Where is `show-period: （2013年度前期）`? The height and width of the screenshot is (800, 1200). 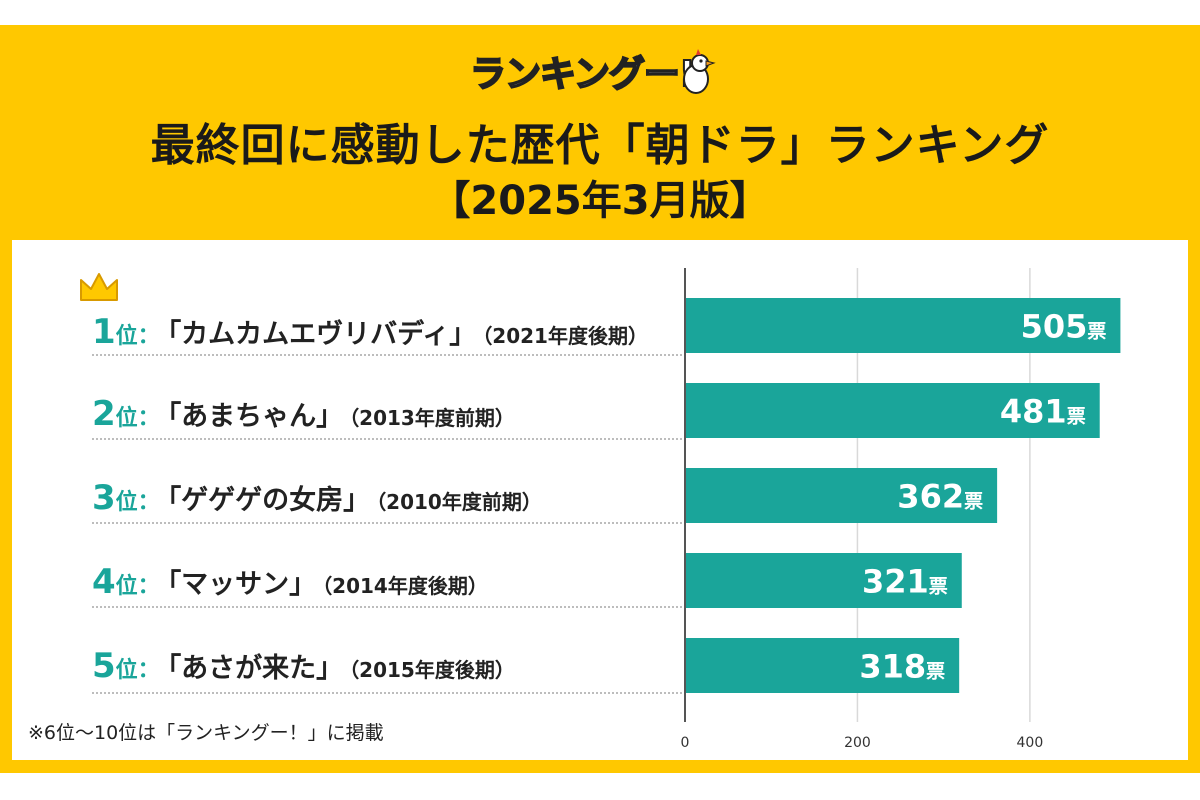
show-period: （2013年度前期） is located at coordinates (432, 418).